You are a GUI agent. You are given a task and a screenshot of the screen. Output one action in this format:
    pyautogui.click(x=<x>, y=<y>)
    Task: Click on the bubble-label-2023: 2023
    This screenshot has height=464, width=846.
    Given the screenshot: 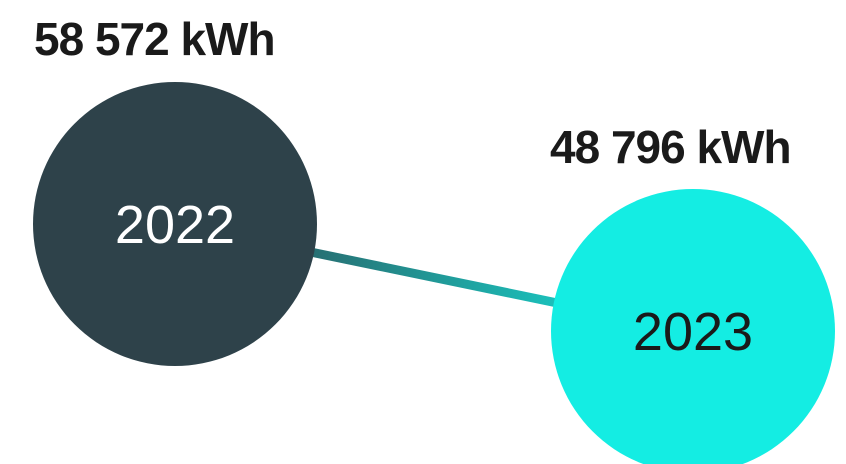 What is the action you would take?
    pyautogui.click(x=693, y=332)
    